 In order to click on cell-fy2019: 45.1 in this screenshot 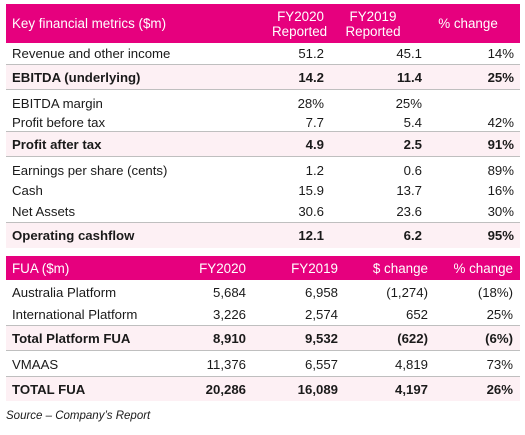, I will do `click(409, 53)`.